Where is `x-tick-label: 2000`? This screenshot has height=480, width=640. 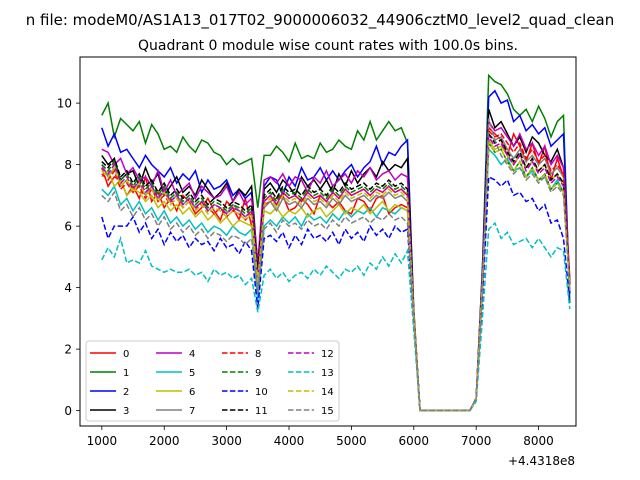 x-tick-label: 2000 is located at coordinates (164, 441).